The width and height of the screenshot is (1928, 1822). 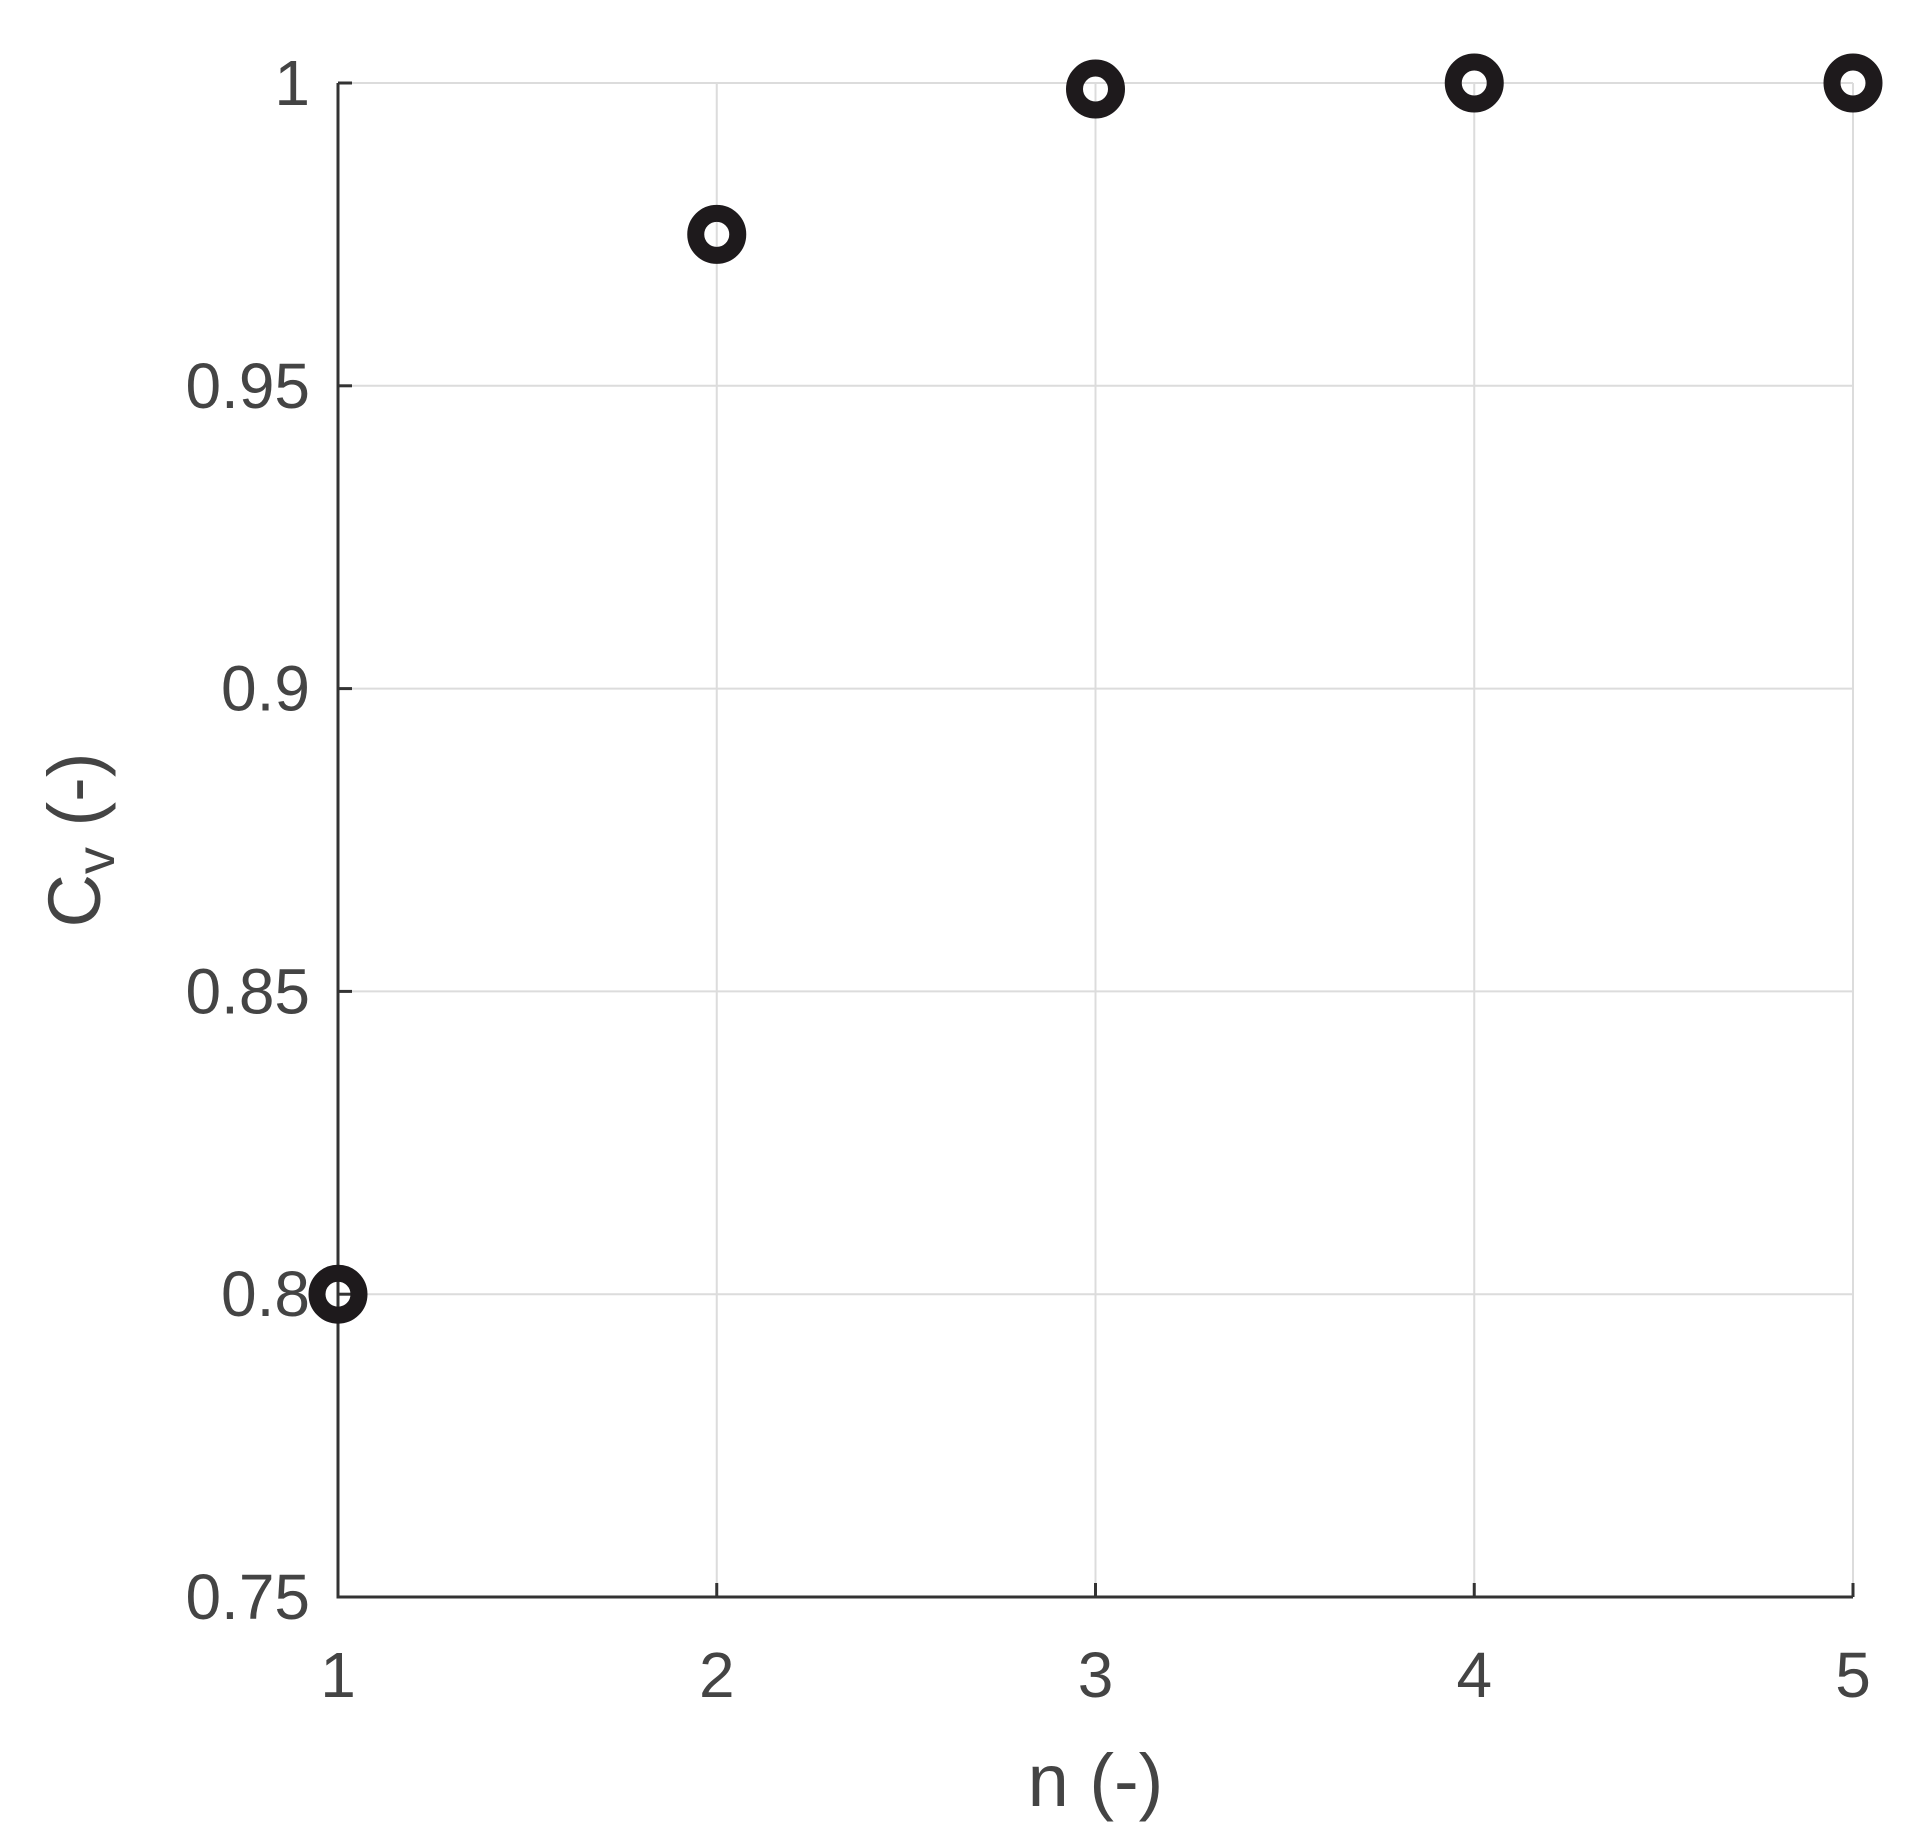 What do you see at coordinates (1853, 1675) in the screenshot?
I see `x-tick-label: 5` at bounding box center [1853, 1675].